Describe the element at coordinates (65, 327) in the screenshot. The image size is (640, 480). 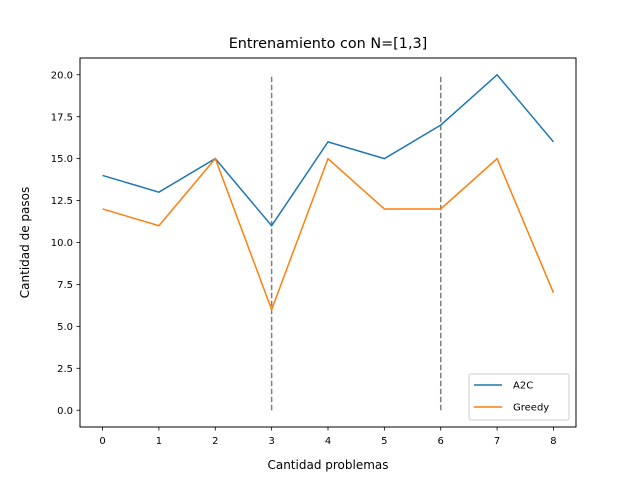
I see `y-tick-label: 5.0` at that location.